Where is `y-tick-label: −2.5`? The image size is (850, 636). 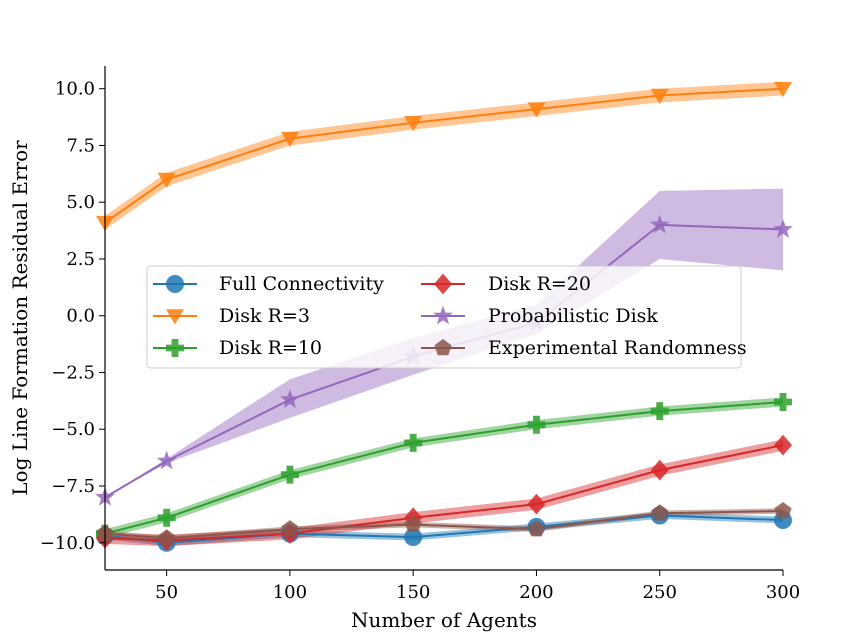
y-tick-label: −2.5 is located at coordinates (73, 372).